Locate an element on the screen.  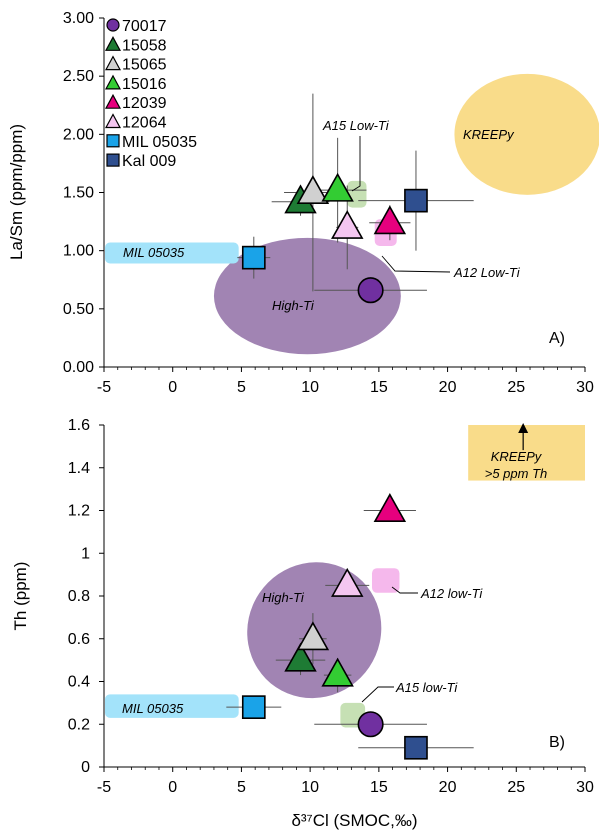
annotation-a15-low-ti: A15 Low-Ti is located at coordinates (356, 125).